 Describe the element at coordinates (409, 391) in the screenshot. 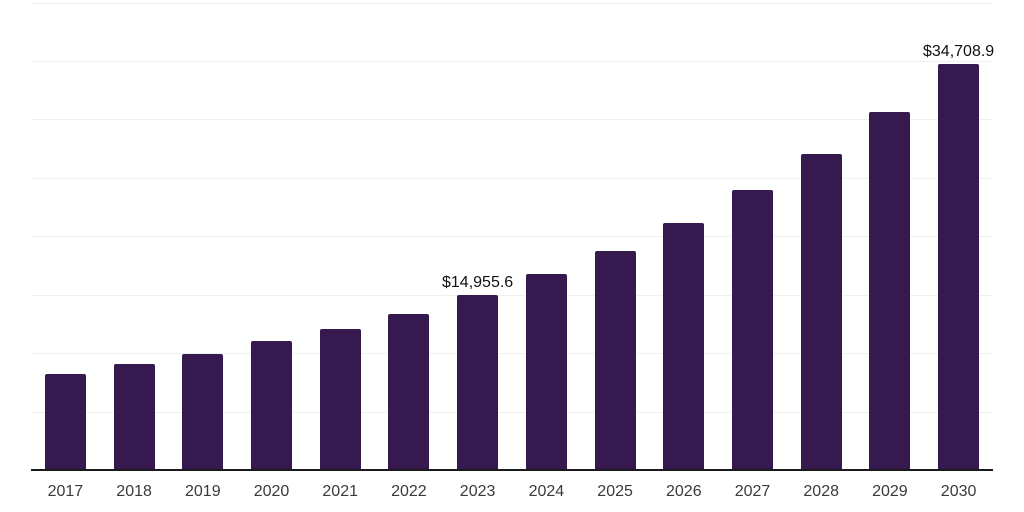

I see `bar-2022` at that location.